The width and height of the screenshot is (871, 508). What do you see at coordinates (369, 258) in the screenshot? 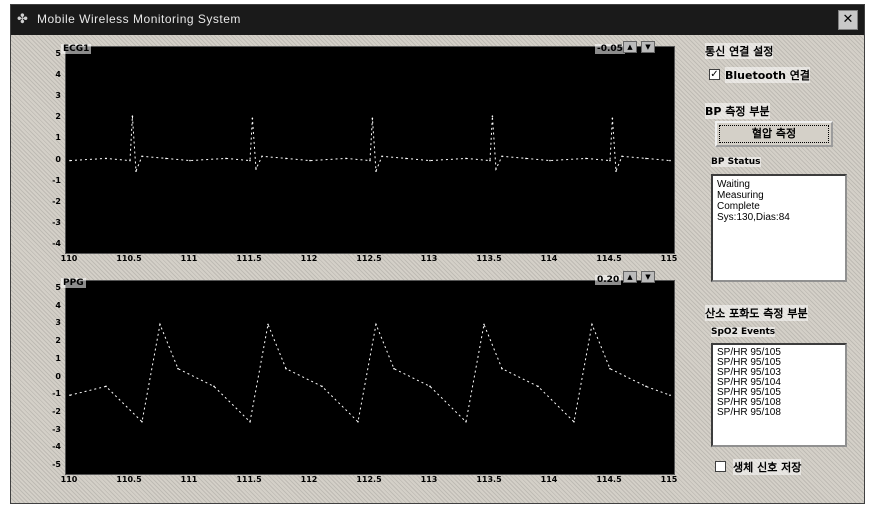
I see `ecg-x-tick-label: 112.5` at bounding box center [369, 258].